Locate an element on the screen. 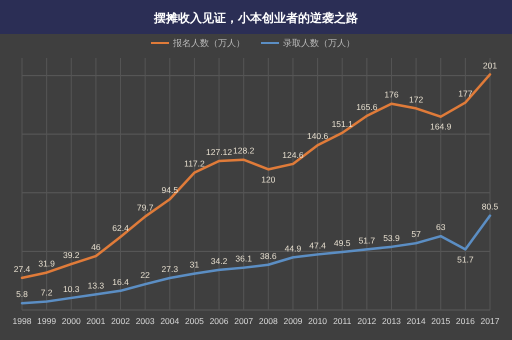 This screenshot has width=512, height=340. data-label: 201 is located at coordinates (490, 65).